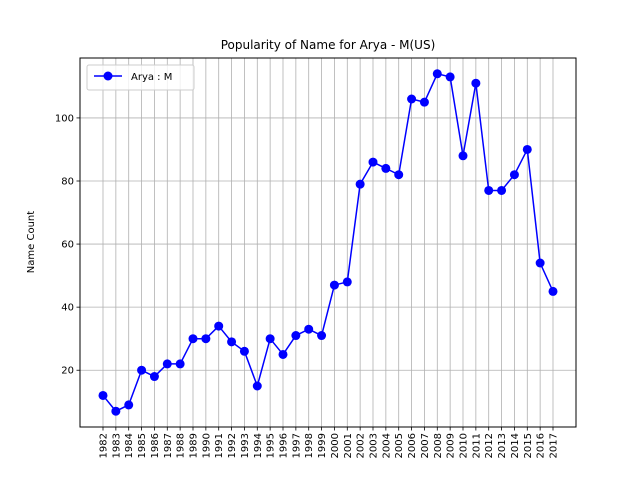 This screenshot has width=640, height=480. Describe the element at coordinates (515, 445) in the screenshot. I see `x-tick-label: 2014` at that location.